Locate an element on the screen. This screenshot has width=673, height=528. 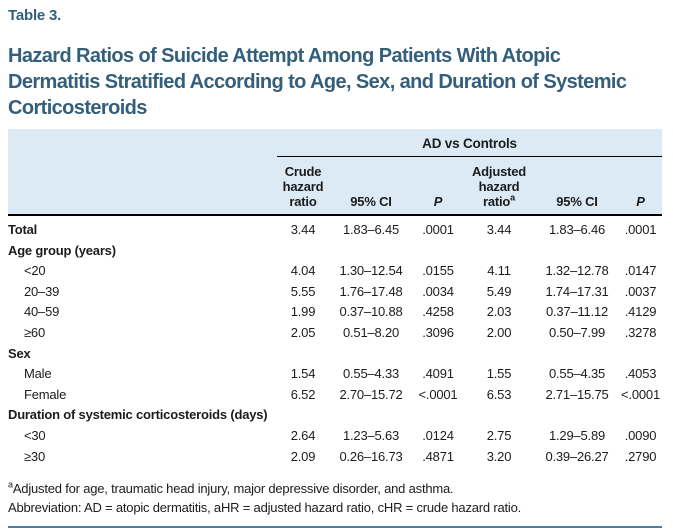
adjusted-hr-label: Adjusted hazard ratio is located at coordinates (498, 186).